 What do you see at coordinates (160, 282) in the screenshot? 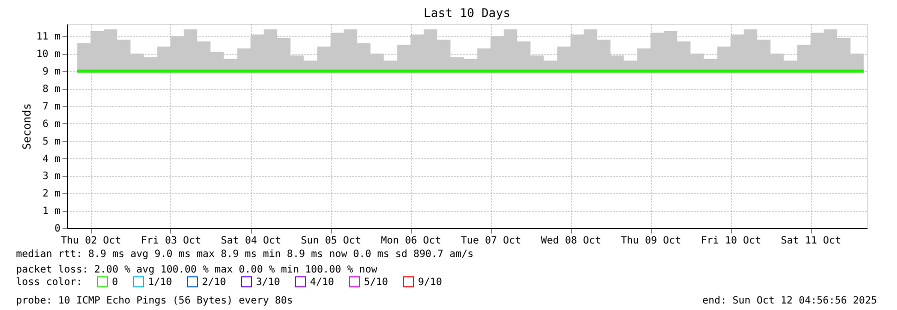
I see `legend-label: 1/10` at bounding box center [160, 282].